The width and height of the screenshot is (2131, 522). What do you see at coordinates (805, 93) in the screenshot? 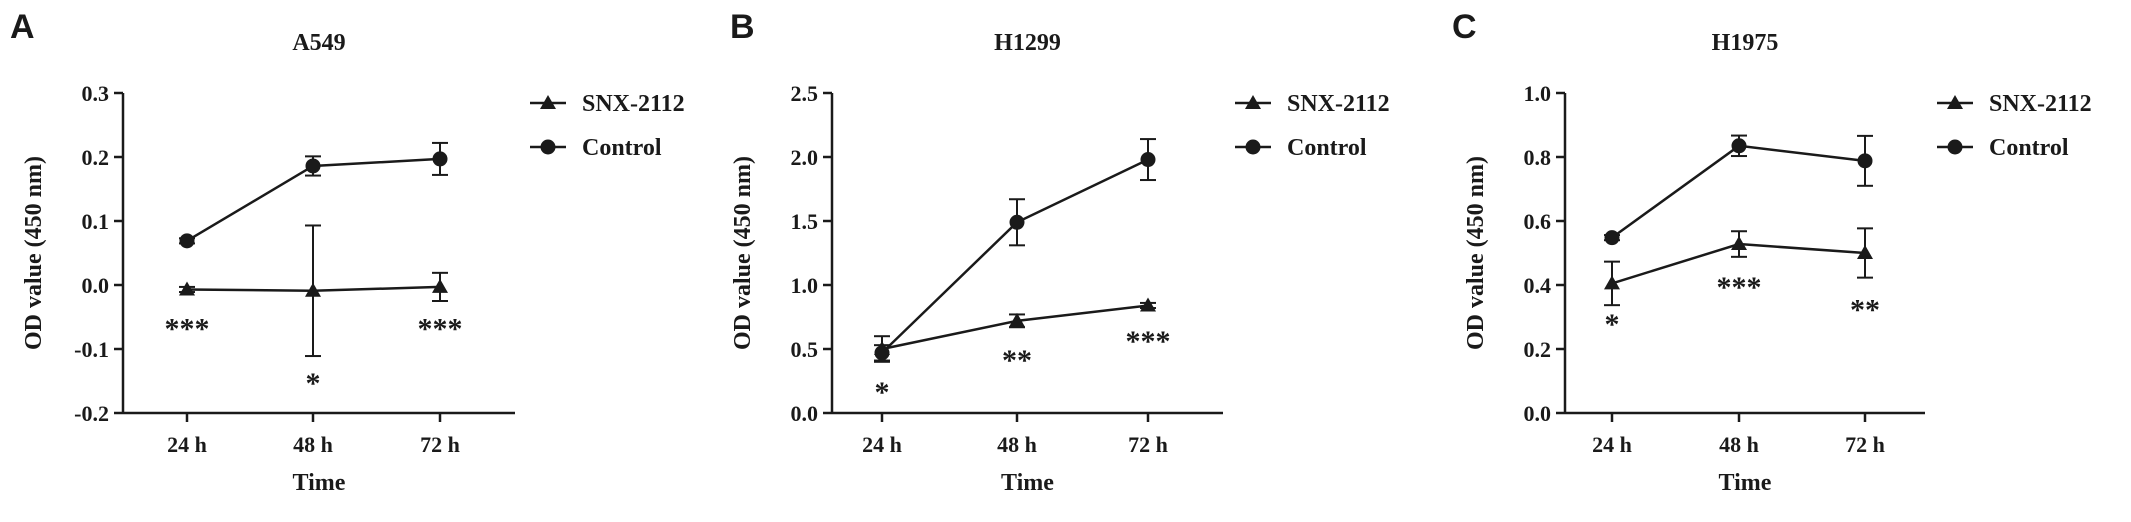
I see `y-tick-label: 2.5` at bounding box center [805, 93].